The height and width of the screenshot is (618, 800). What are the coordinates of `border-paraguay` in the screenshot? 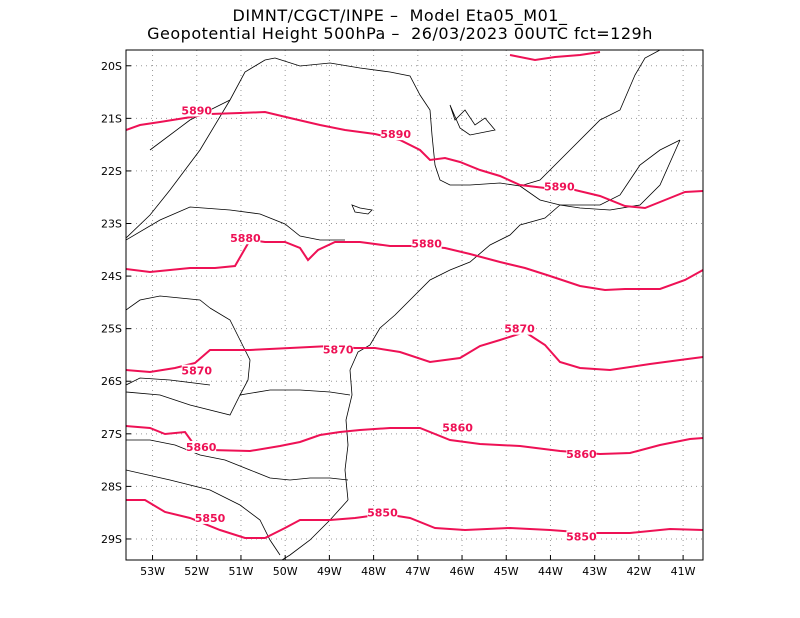 It's located at (168, 303).